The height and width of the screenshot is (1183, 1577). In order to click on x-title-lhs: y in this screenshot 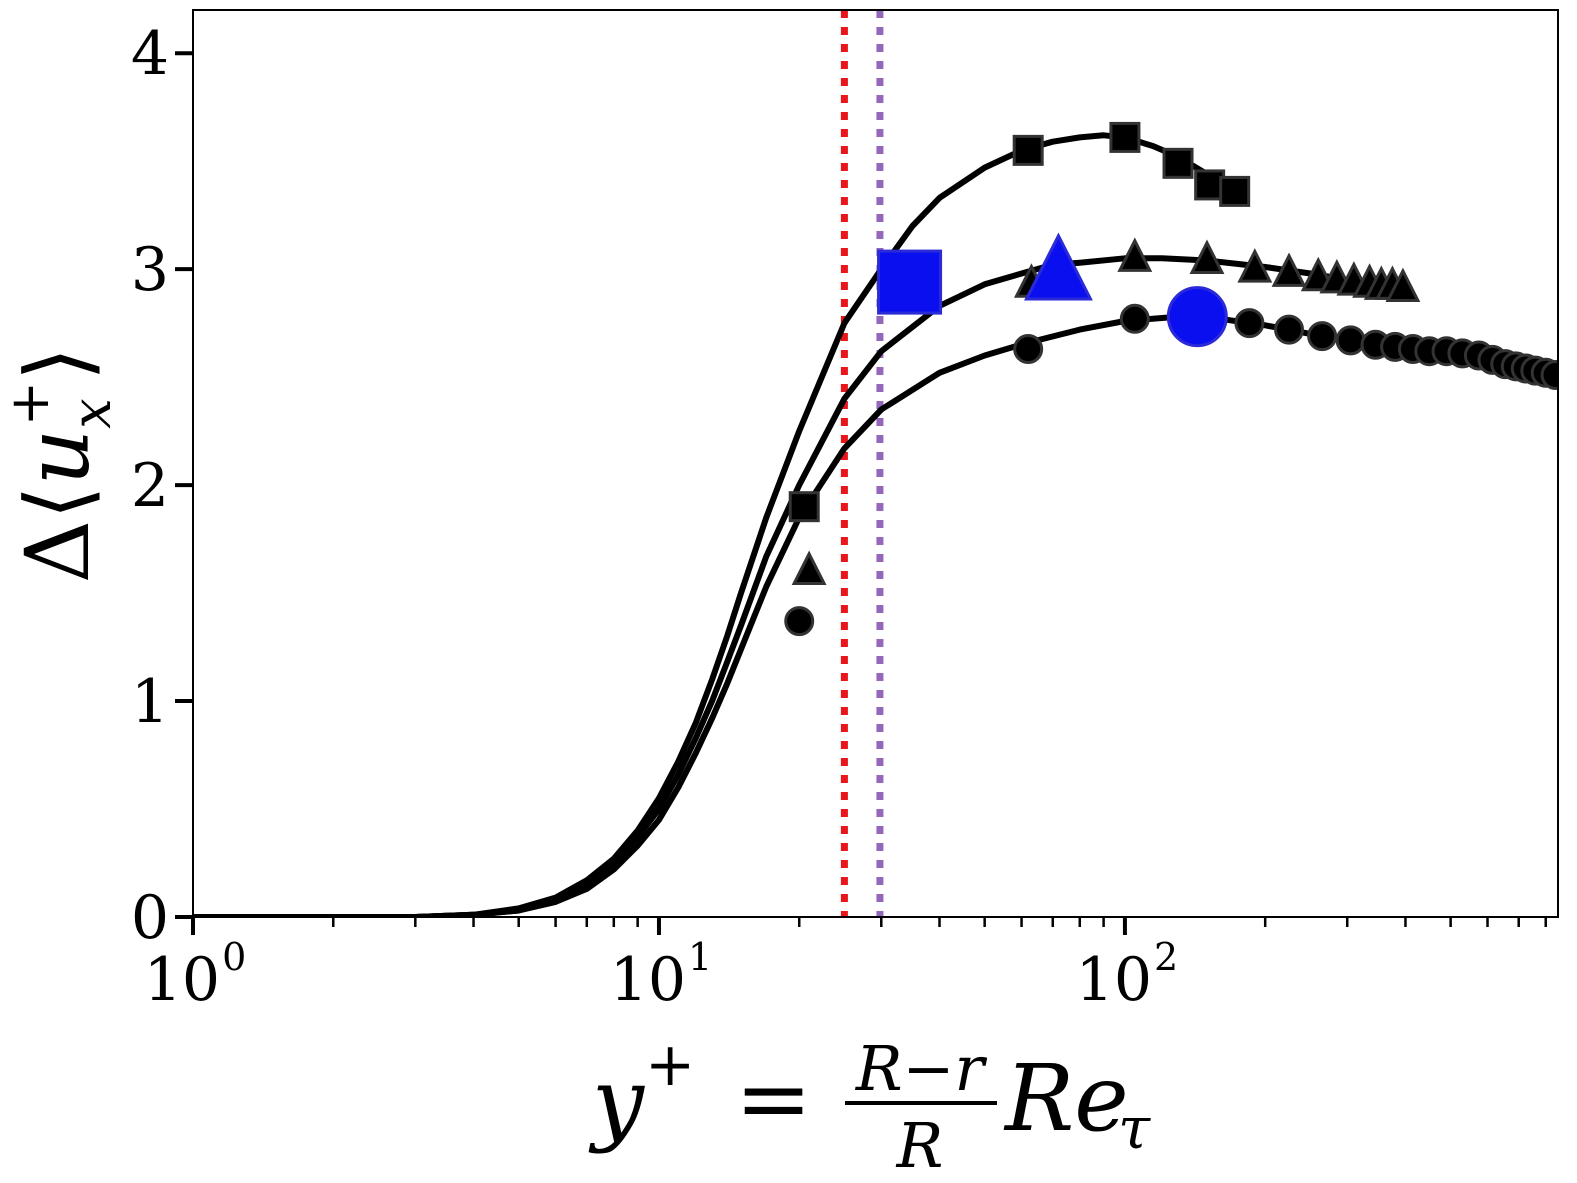, I will do `click(616, 1101)`.